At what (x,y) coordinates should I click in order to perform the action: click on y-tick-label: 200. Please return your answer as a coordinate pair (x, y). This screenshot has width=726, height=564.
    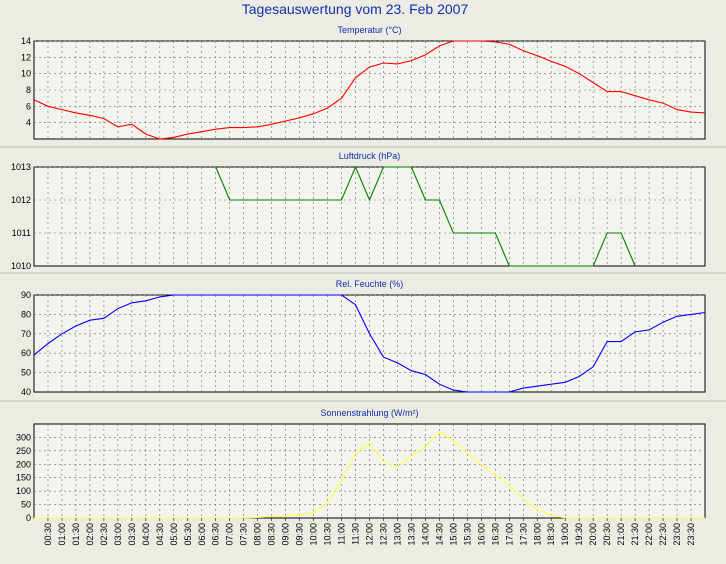
    Looking at the image, I should click on (23, 464).